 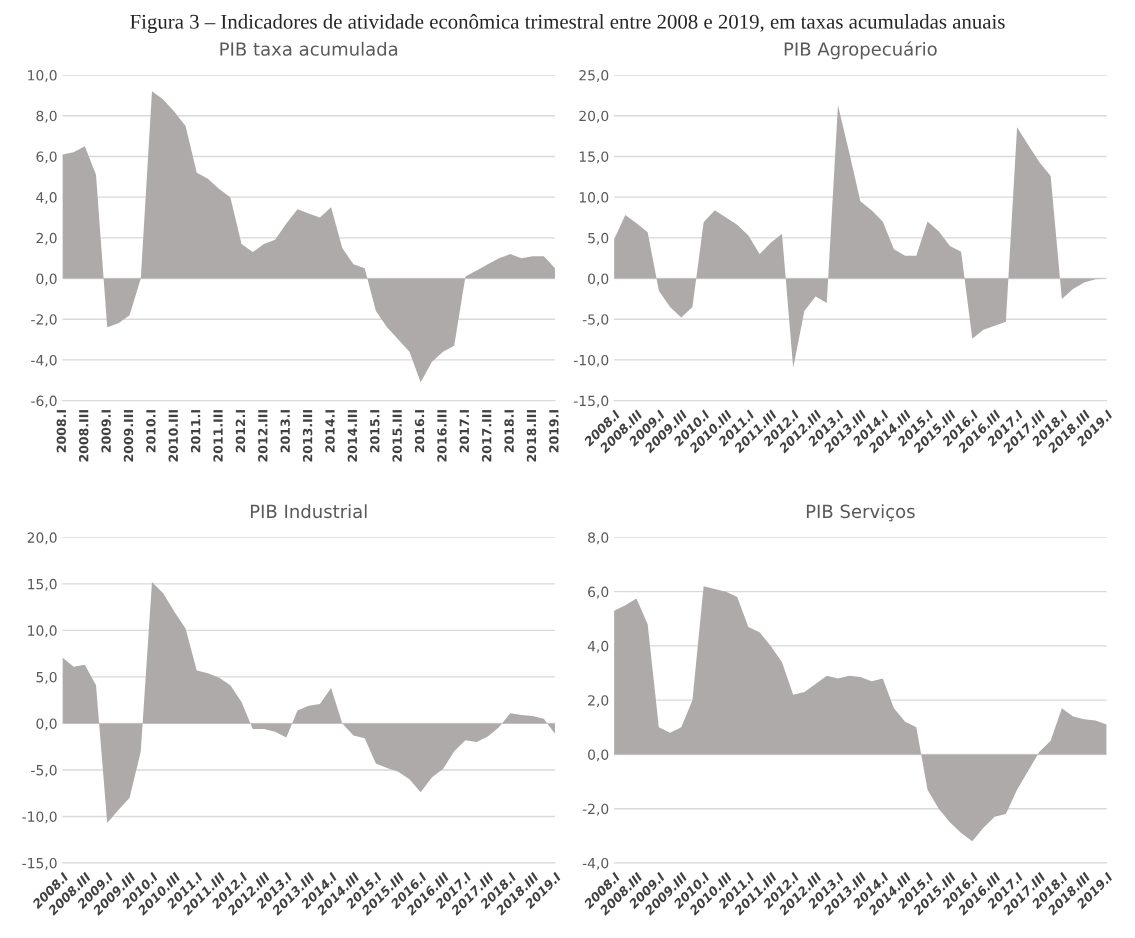 What do you see at coordinates (860, 513) in the screenshot?
I see `chart-title: PIB Serviços` at bounding box center [860, 513].